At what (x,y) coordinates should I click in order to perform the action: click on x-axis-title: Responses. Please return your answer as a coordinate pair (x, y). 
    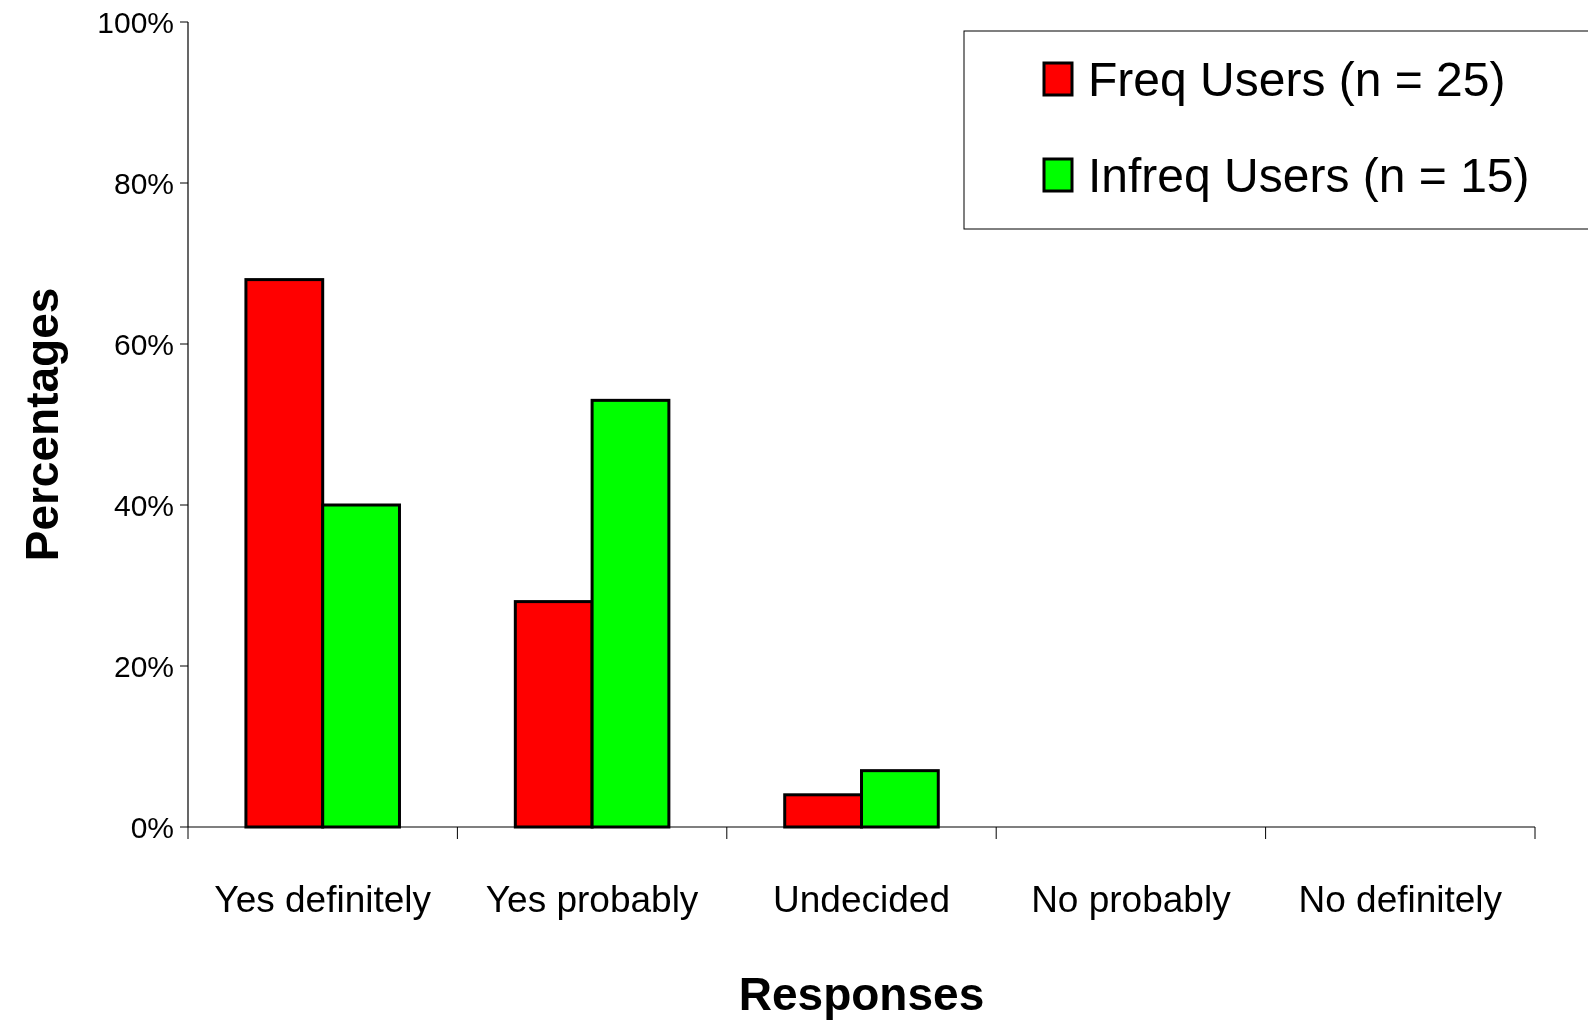
    Looking at the image, I should click on (861, 994).